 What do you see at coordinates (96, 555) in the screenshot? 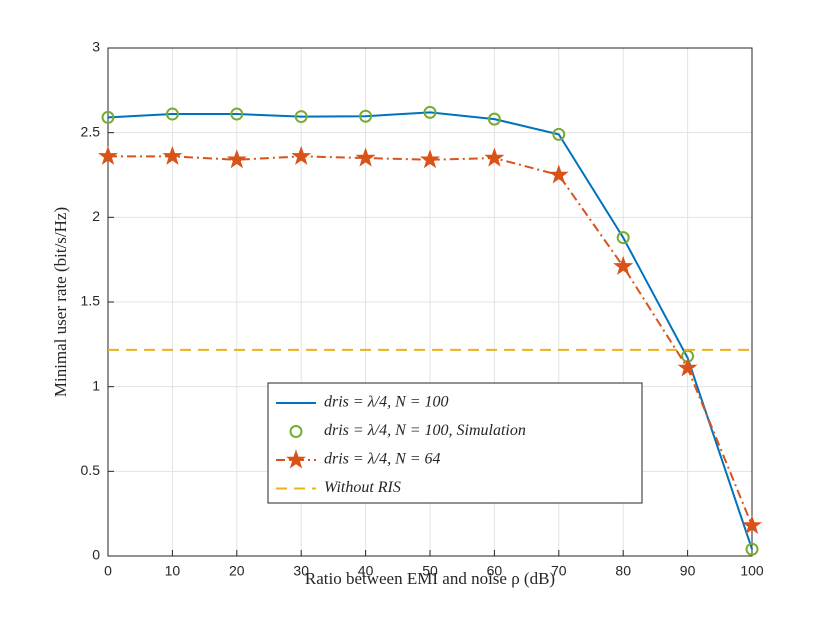
I see `y-tick-label: 0` at bounding box center [96, 555].